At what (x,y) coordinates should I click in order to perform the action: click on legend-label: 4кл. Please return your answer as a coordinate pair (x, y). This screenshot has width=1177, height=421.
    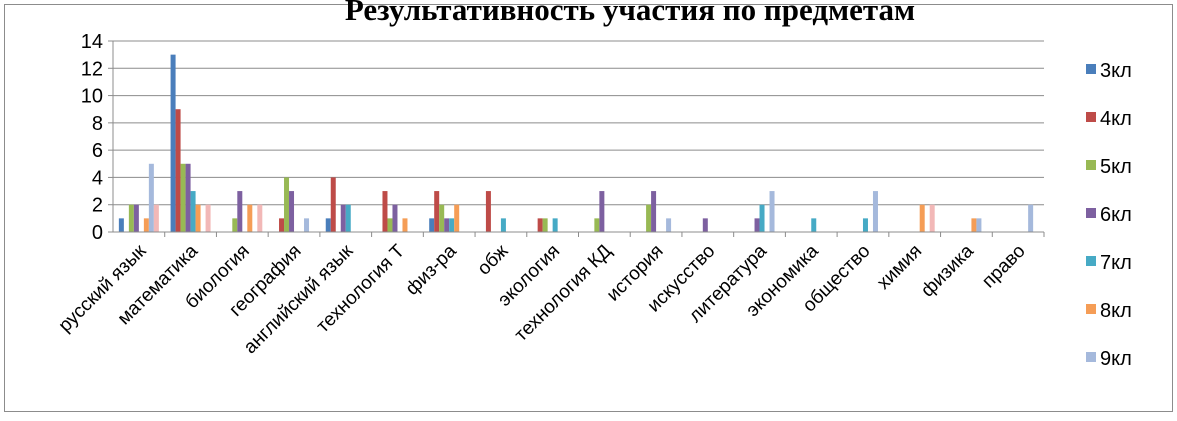
    Looking at the image, I should click on (1116, 119).